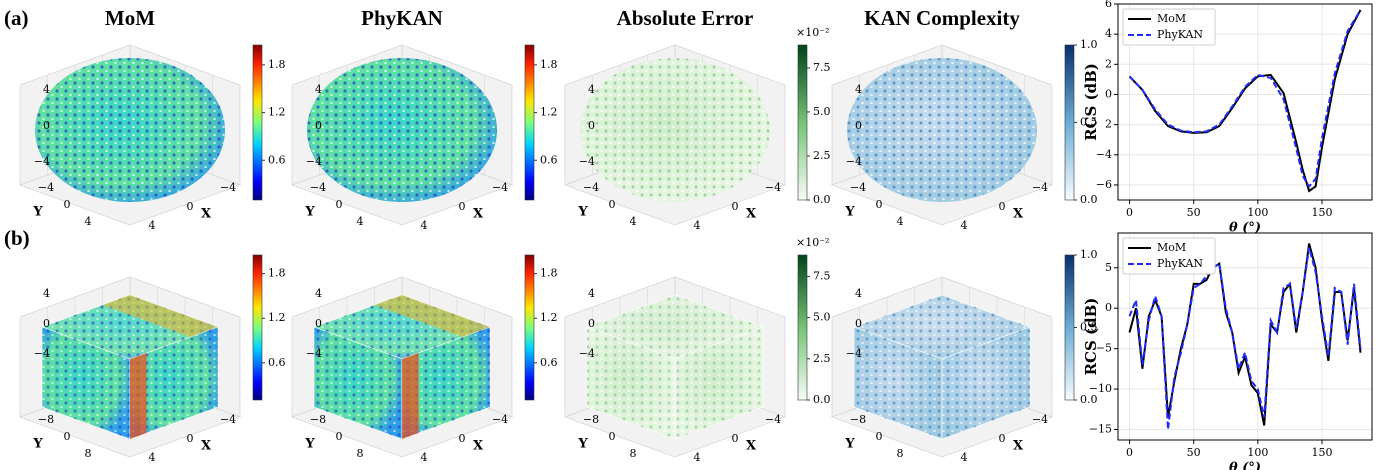 This screenshot has width=1382, height=470. Describe the element at coordinates (549, 362) in the screenshot. I see `colorbar-tick-label: 0.6` at that location.